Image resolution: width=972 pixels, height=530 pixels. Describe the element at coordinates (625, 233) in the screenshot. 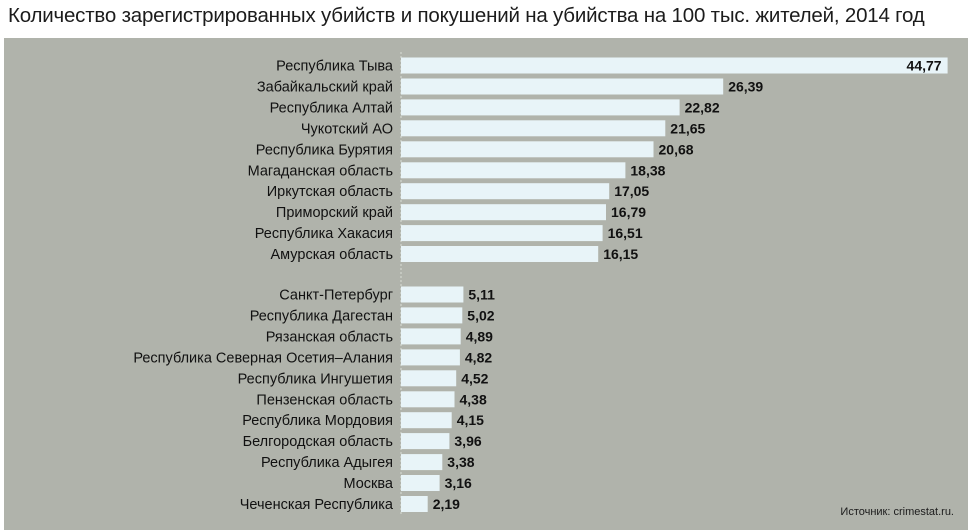

I see `value-label: 16,51` at that location.